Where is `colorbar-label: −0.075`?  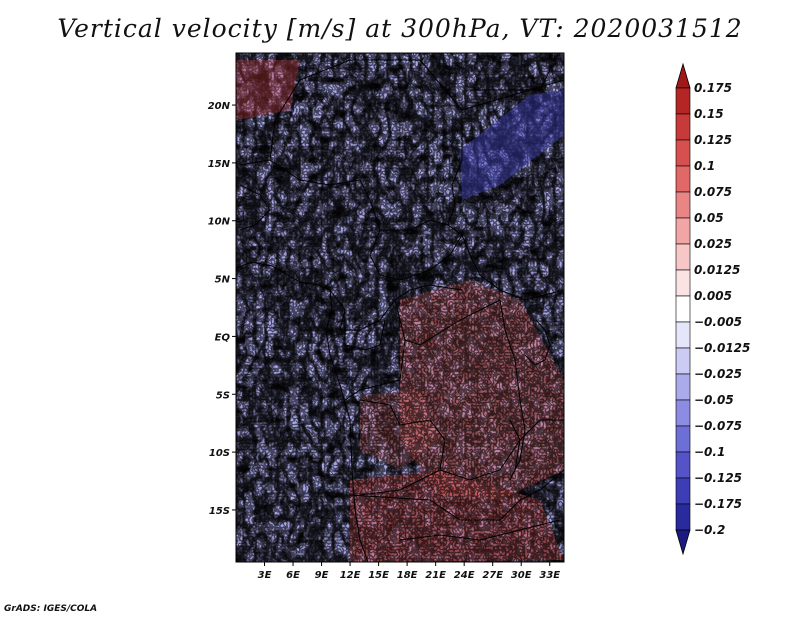 colorbar-label: −0.075 is located at coordinates (718, 426).